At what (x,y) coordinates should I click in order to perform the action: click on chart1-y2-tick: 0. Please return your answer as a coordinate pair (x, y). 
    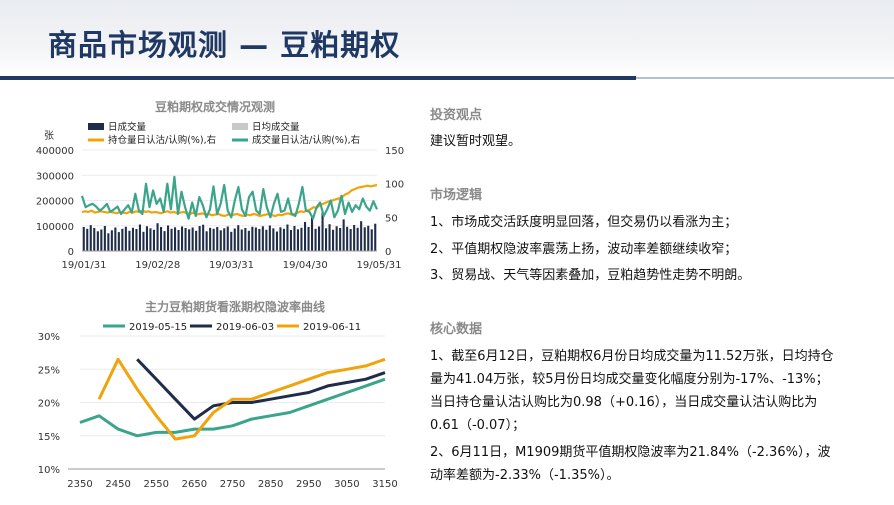
    Looking at the image, I should click on (388, 252).